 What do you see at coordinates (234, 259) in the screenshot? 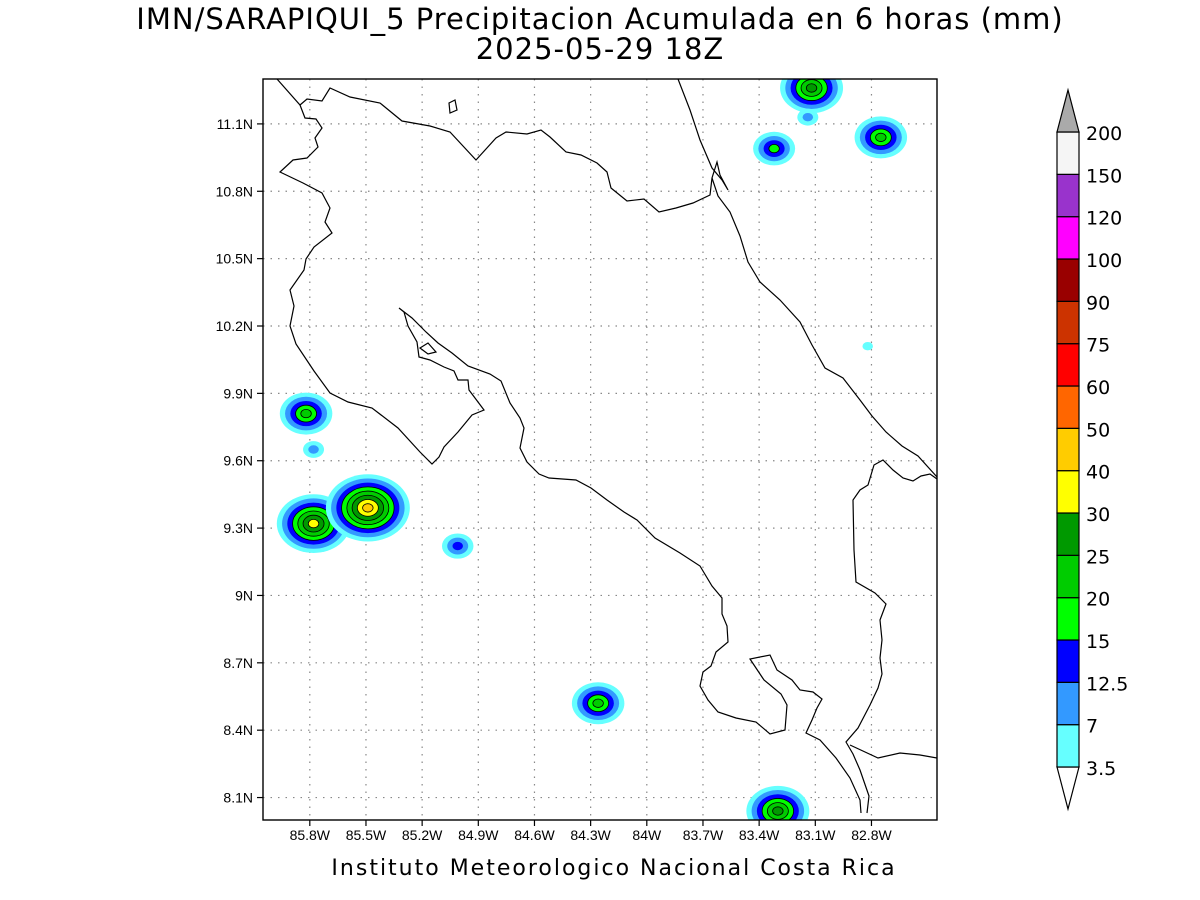
I see `y-tick-label: 10.5N` at bounding box center [234, 259].